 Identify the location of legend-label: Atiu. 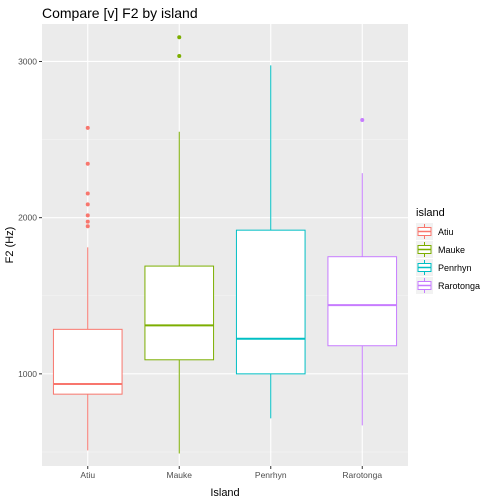
(446, 232).